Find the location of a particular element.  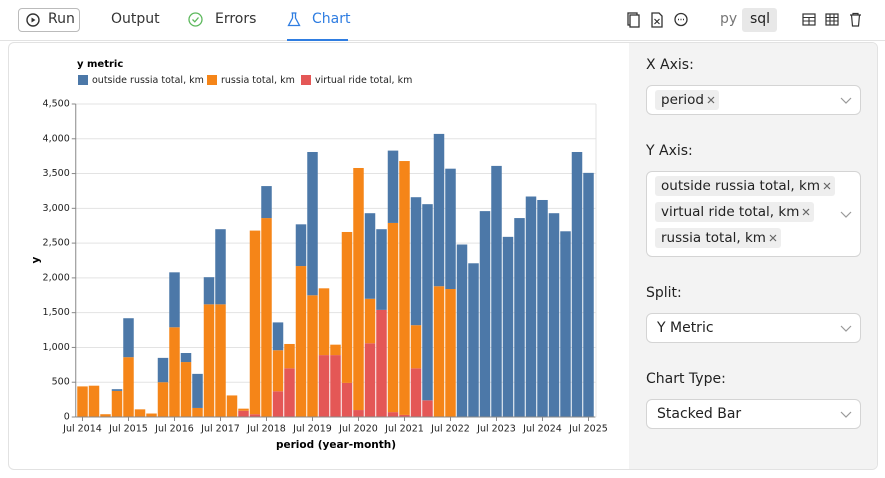

run-label: Run is located at coordinates (61, 19).